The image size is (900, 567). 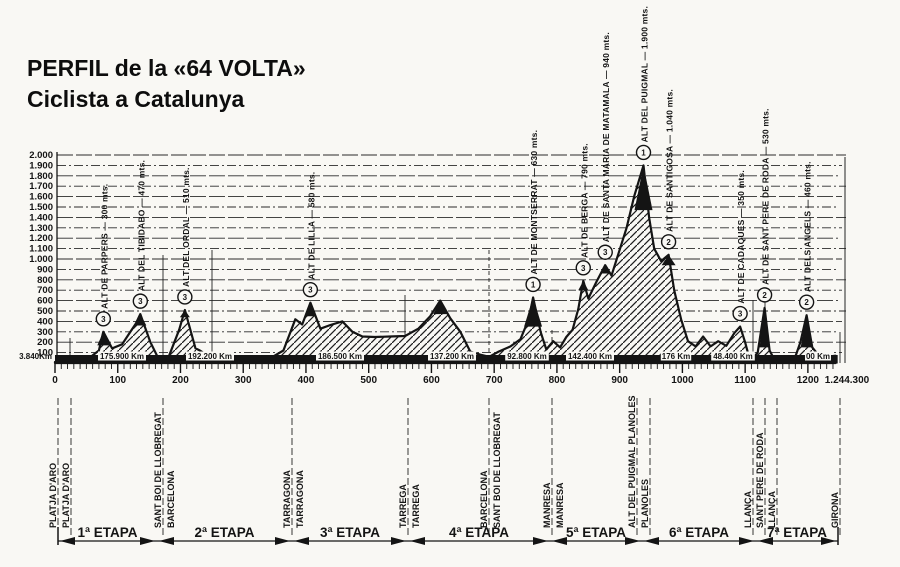 What do you see at coordinates (41, 186) in the screenshot?
I see `y-axis-tick-label: 1.700` at bounding box center [41, 186].